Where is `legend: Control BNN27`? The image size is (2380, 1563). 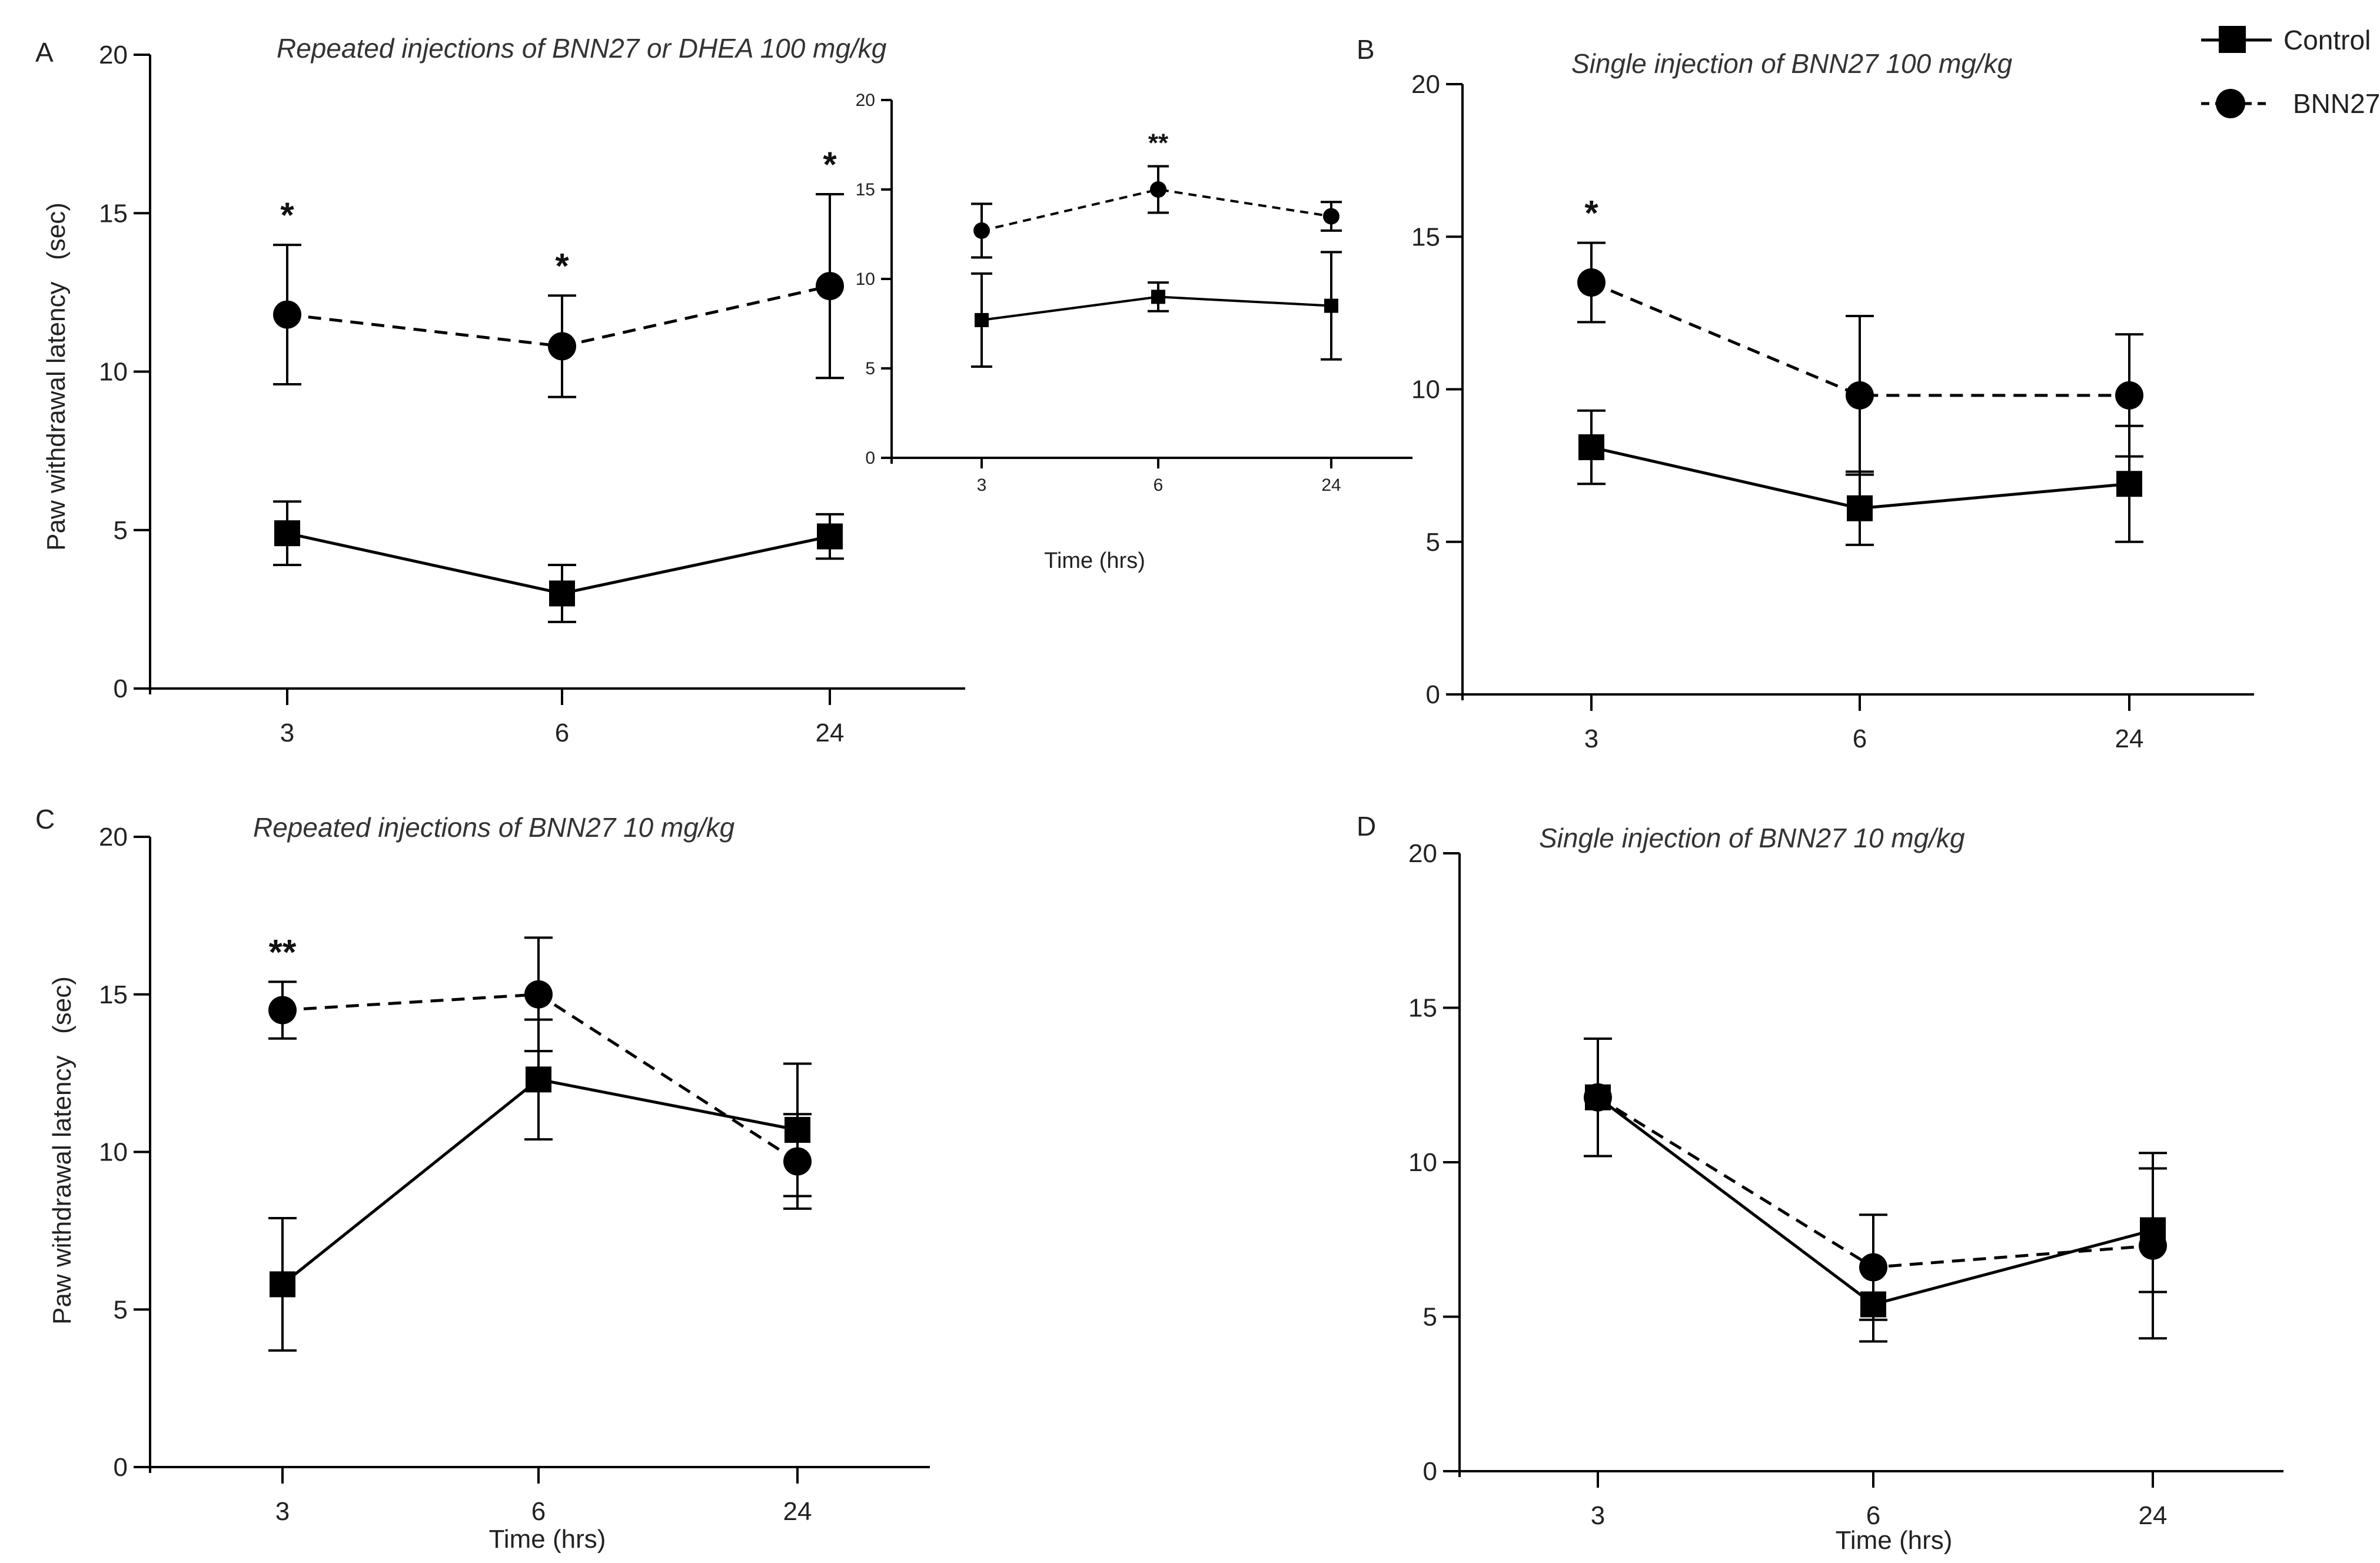
legend: Control BNN27 is located at coordinates (2290, 72).